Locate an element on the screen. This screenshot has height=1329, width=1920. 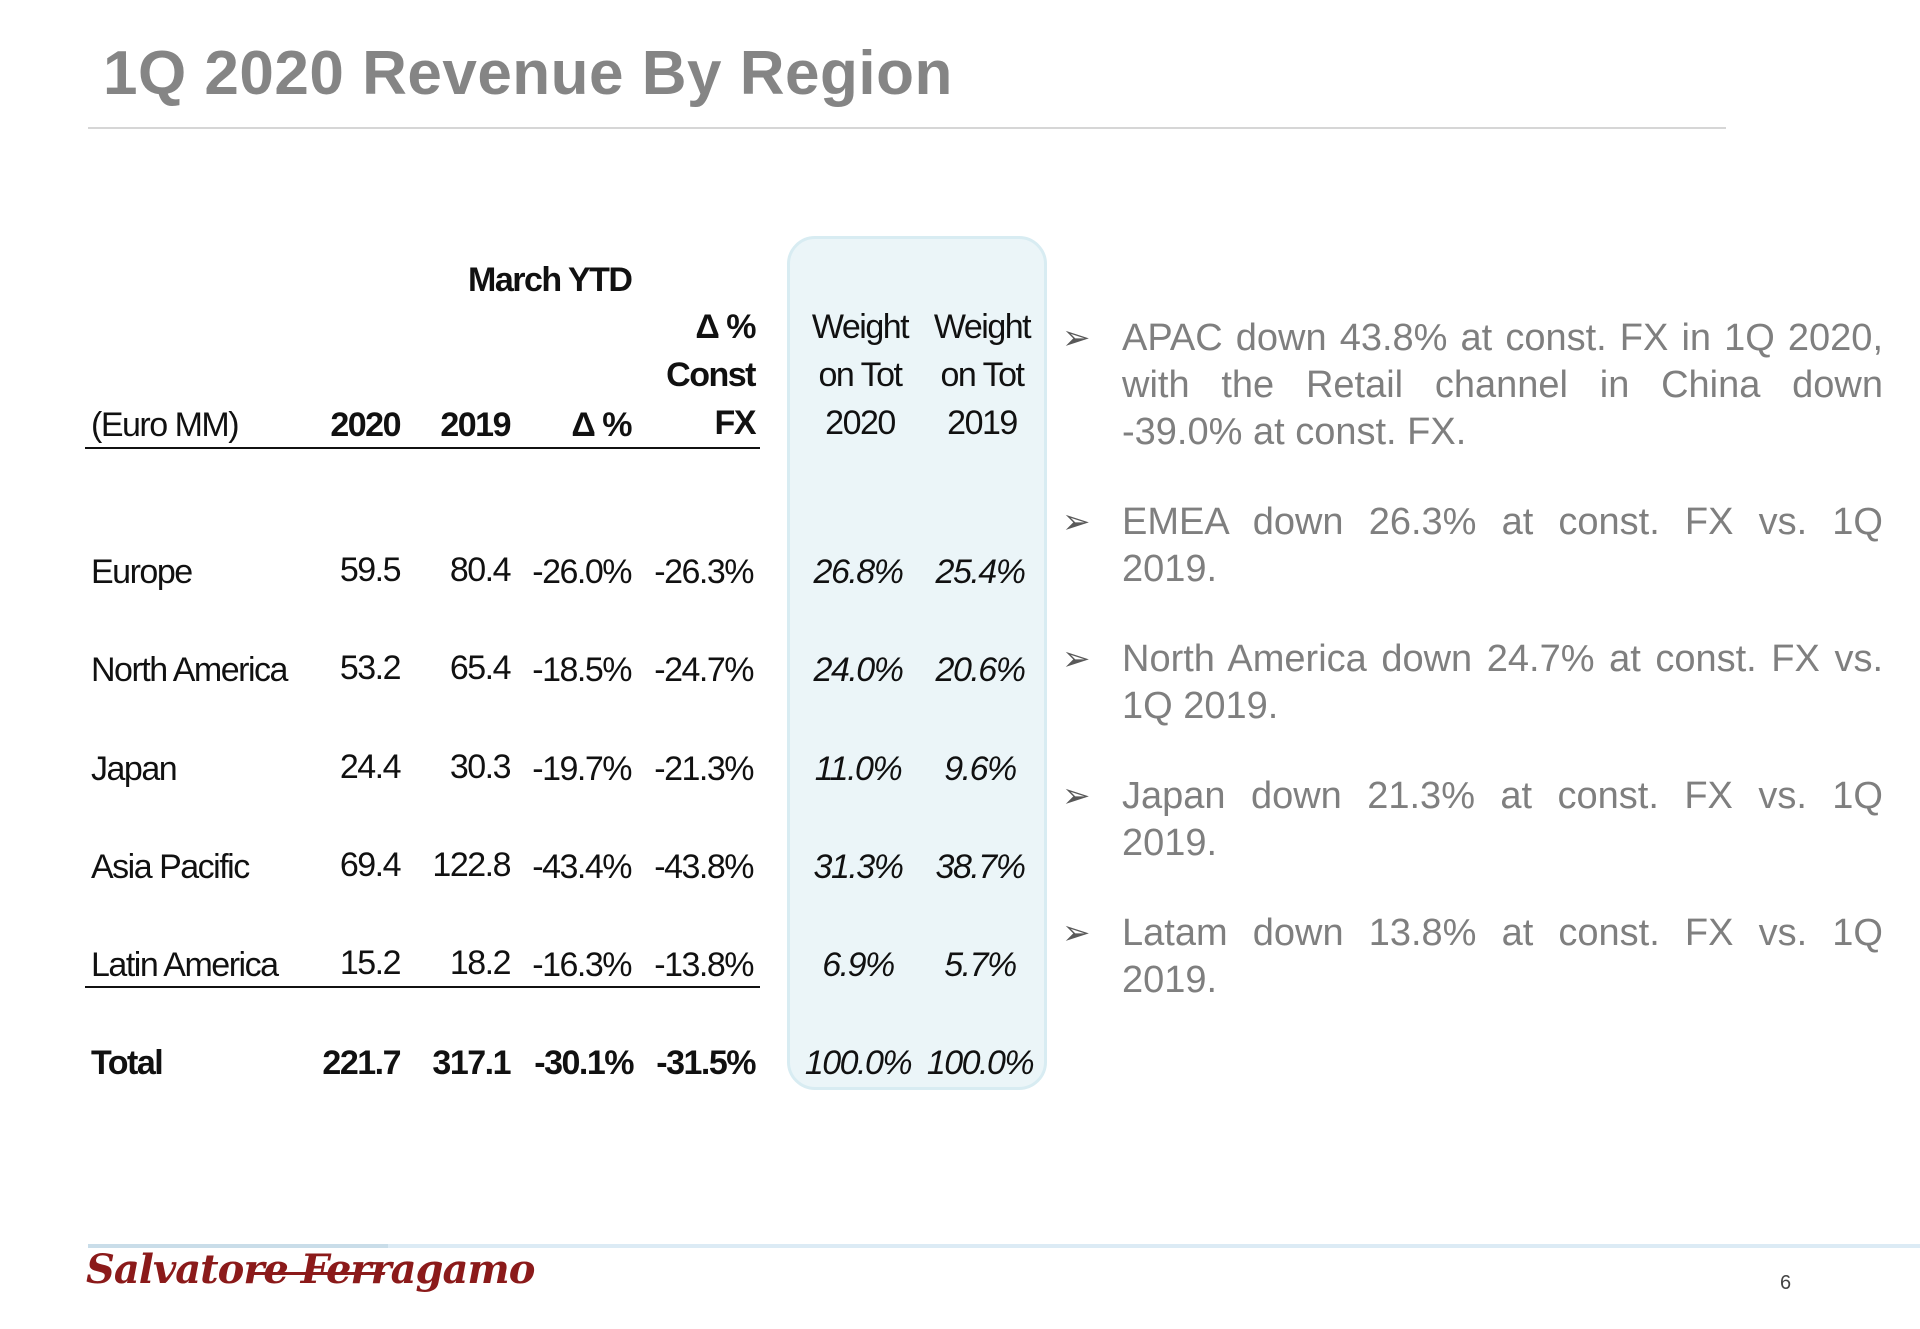
value-delta: -43.4% is located at coordinates (582, 867).